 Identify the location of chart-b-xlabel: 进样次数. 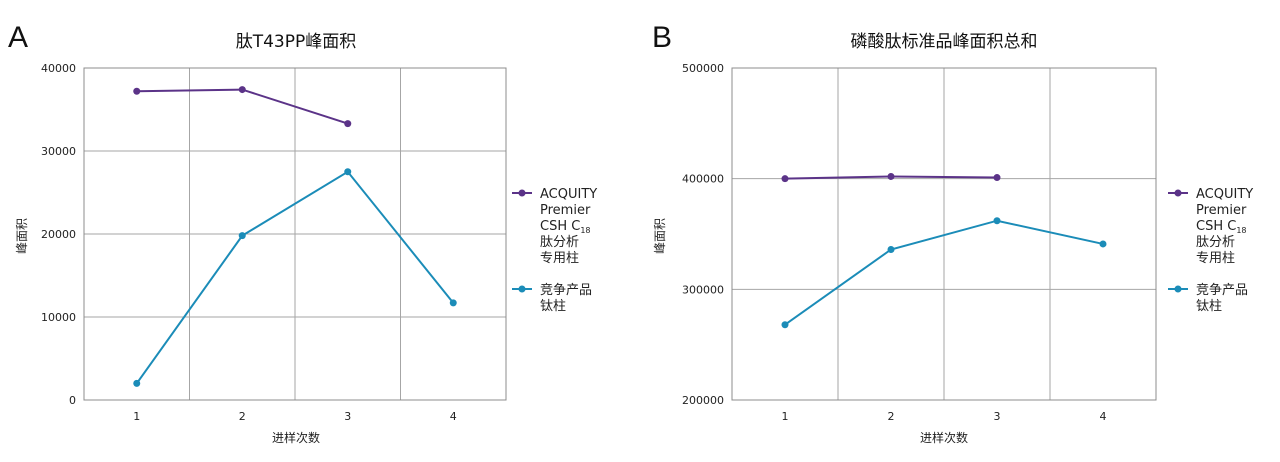
(944, 437).